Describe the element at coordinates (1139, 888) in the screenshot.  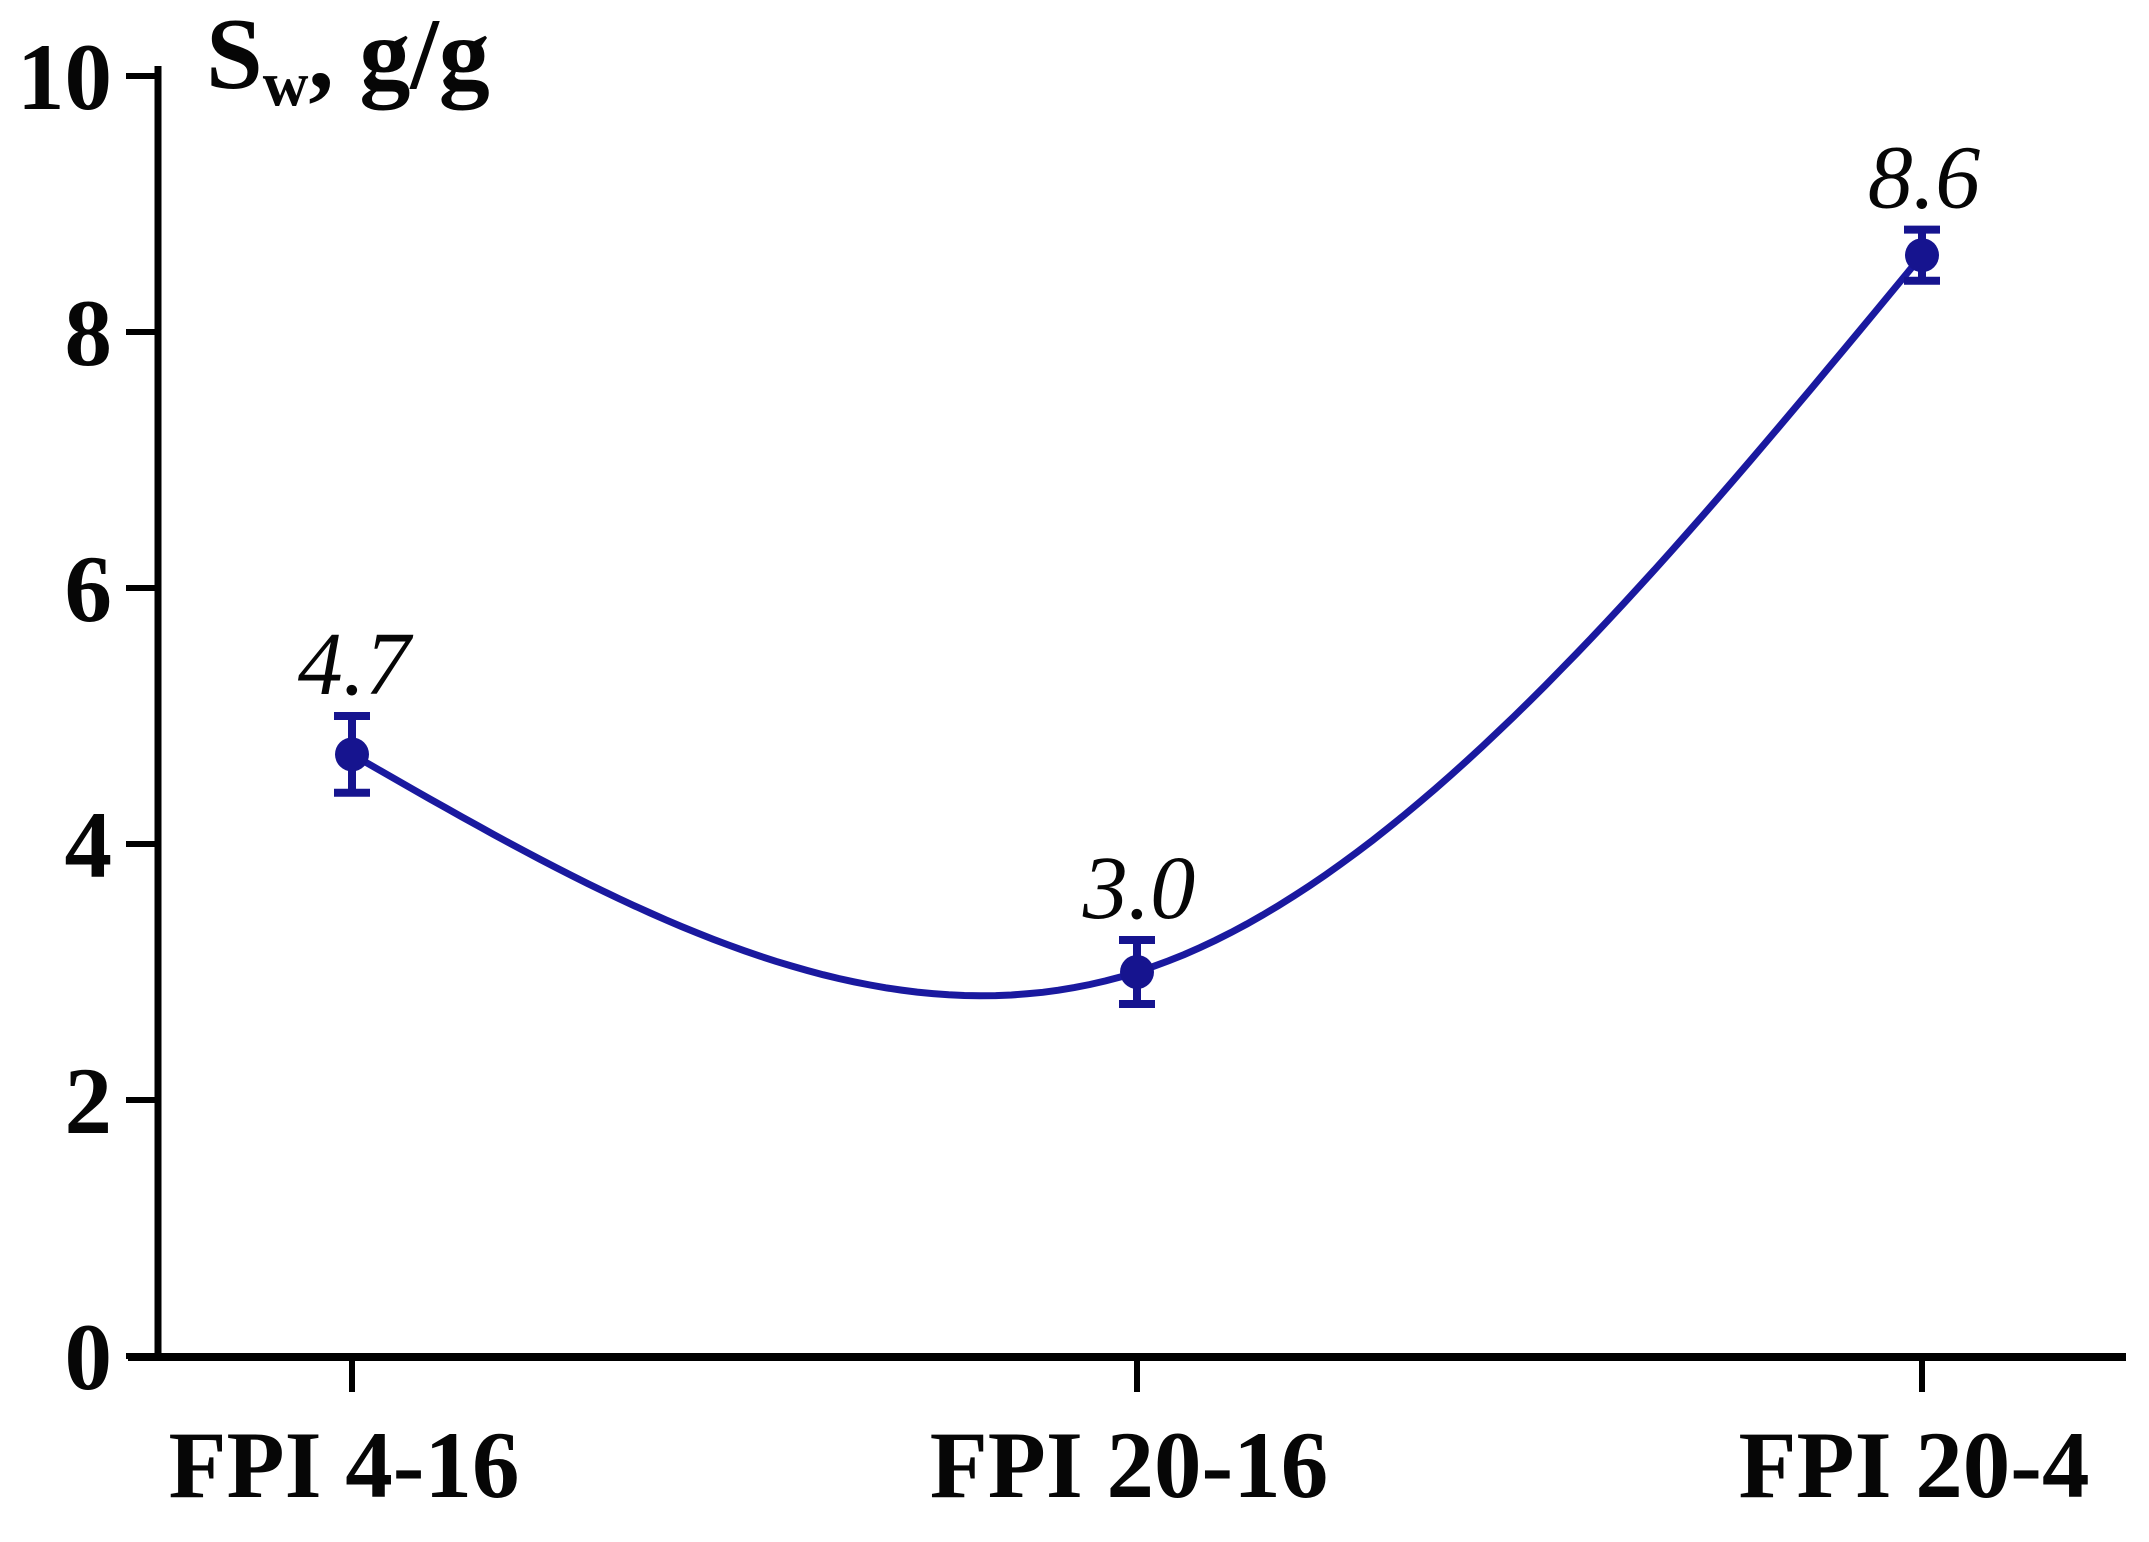
I see `data-point-label: 3.0` at that location.